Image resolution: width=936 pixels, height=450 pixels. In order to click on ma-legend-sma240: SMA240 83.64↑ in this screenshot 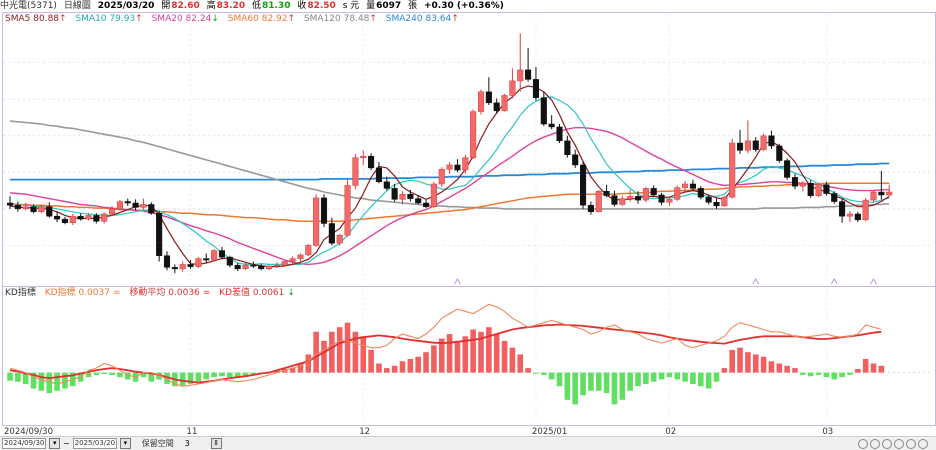, I will do `click(422, 19)`.